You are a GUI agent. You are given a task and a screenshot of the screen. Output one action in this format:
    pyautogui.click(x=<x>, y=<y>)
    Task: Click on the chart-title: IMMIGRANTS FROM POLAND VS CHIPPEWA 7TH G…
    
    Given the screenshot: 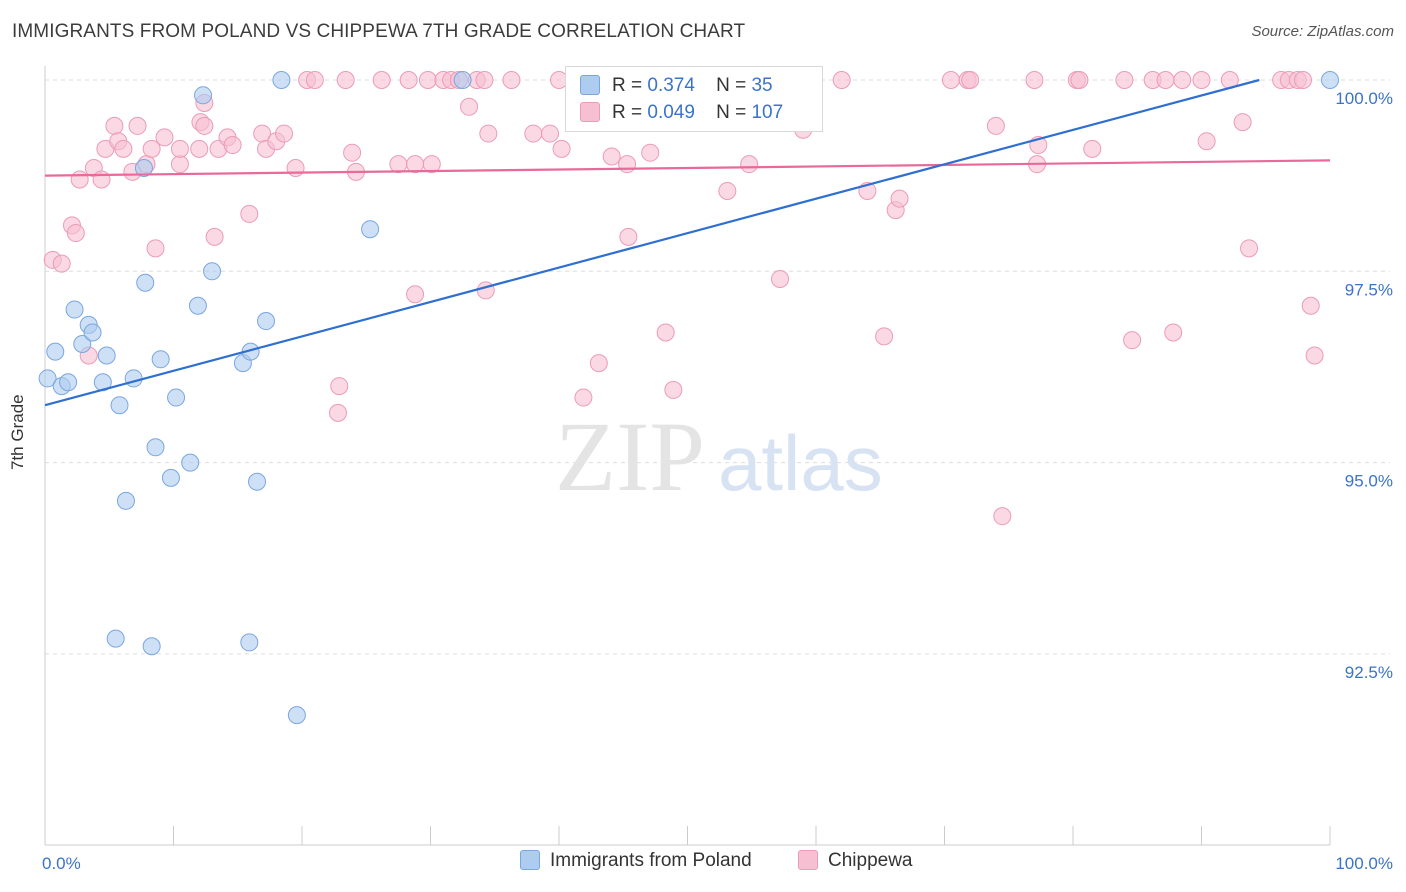 What is the action you would take?
    pyautogui.click(x=379, y=31)
    